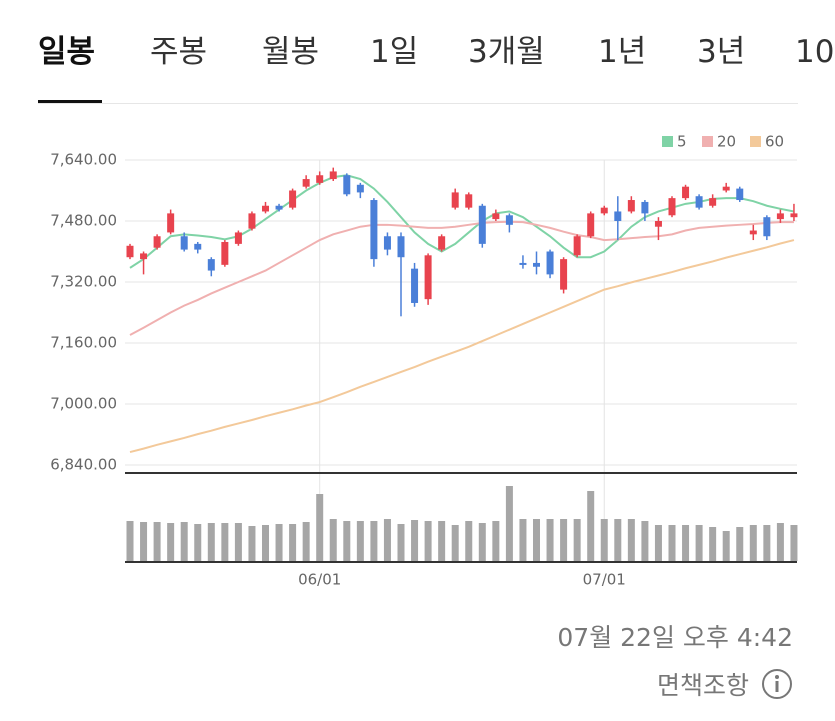  What do you see at coordinates (83, 221) in the screenshot?
I see `y-tick-label: 7,480.00` at bounding box center [83, 221].